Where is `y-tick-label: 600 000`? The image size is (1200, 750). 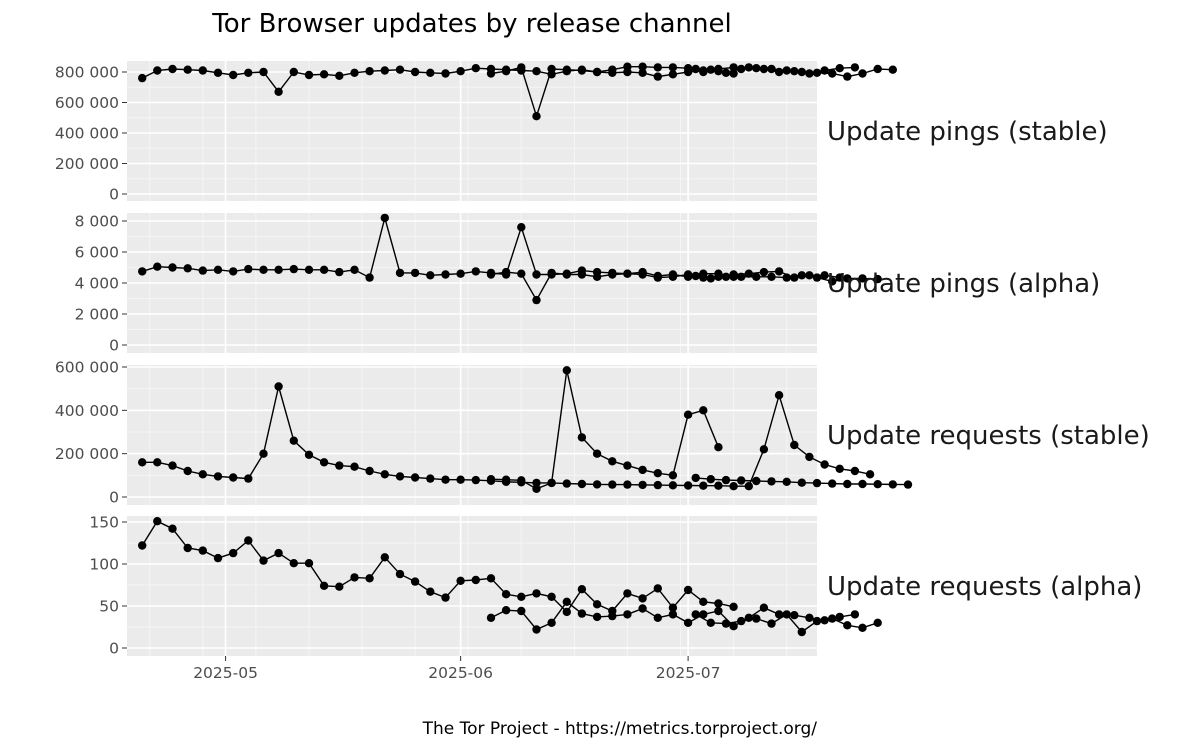 y-tick-label: 600 000 is located at coordinates (87, 368).